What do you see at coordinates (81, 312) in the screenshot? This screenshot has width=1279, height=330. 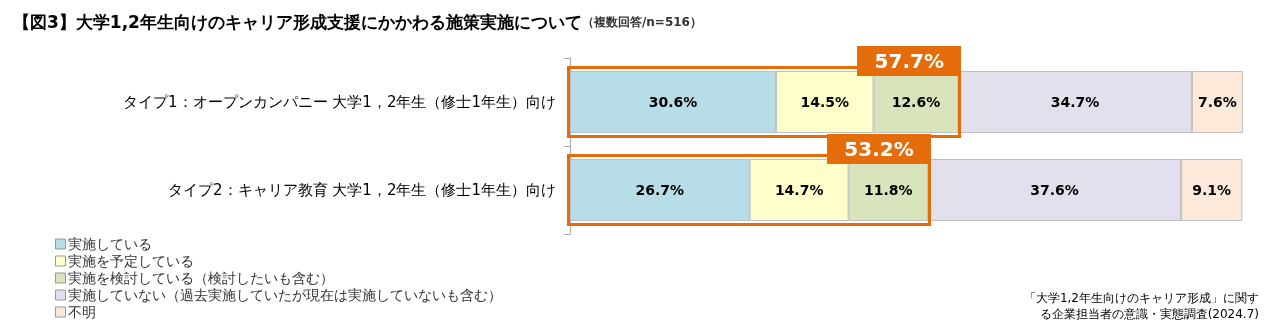 I see `legend-label: 不明` at bounding box center [81, 312].